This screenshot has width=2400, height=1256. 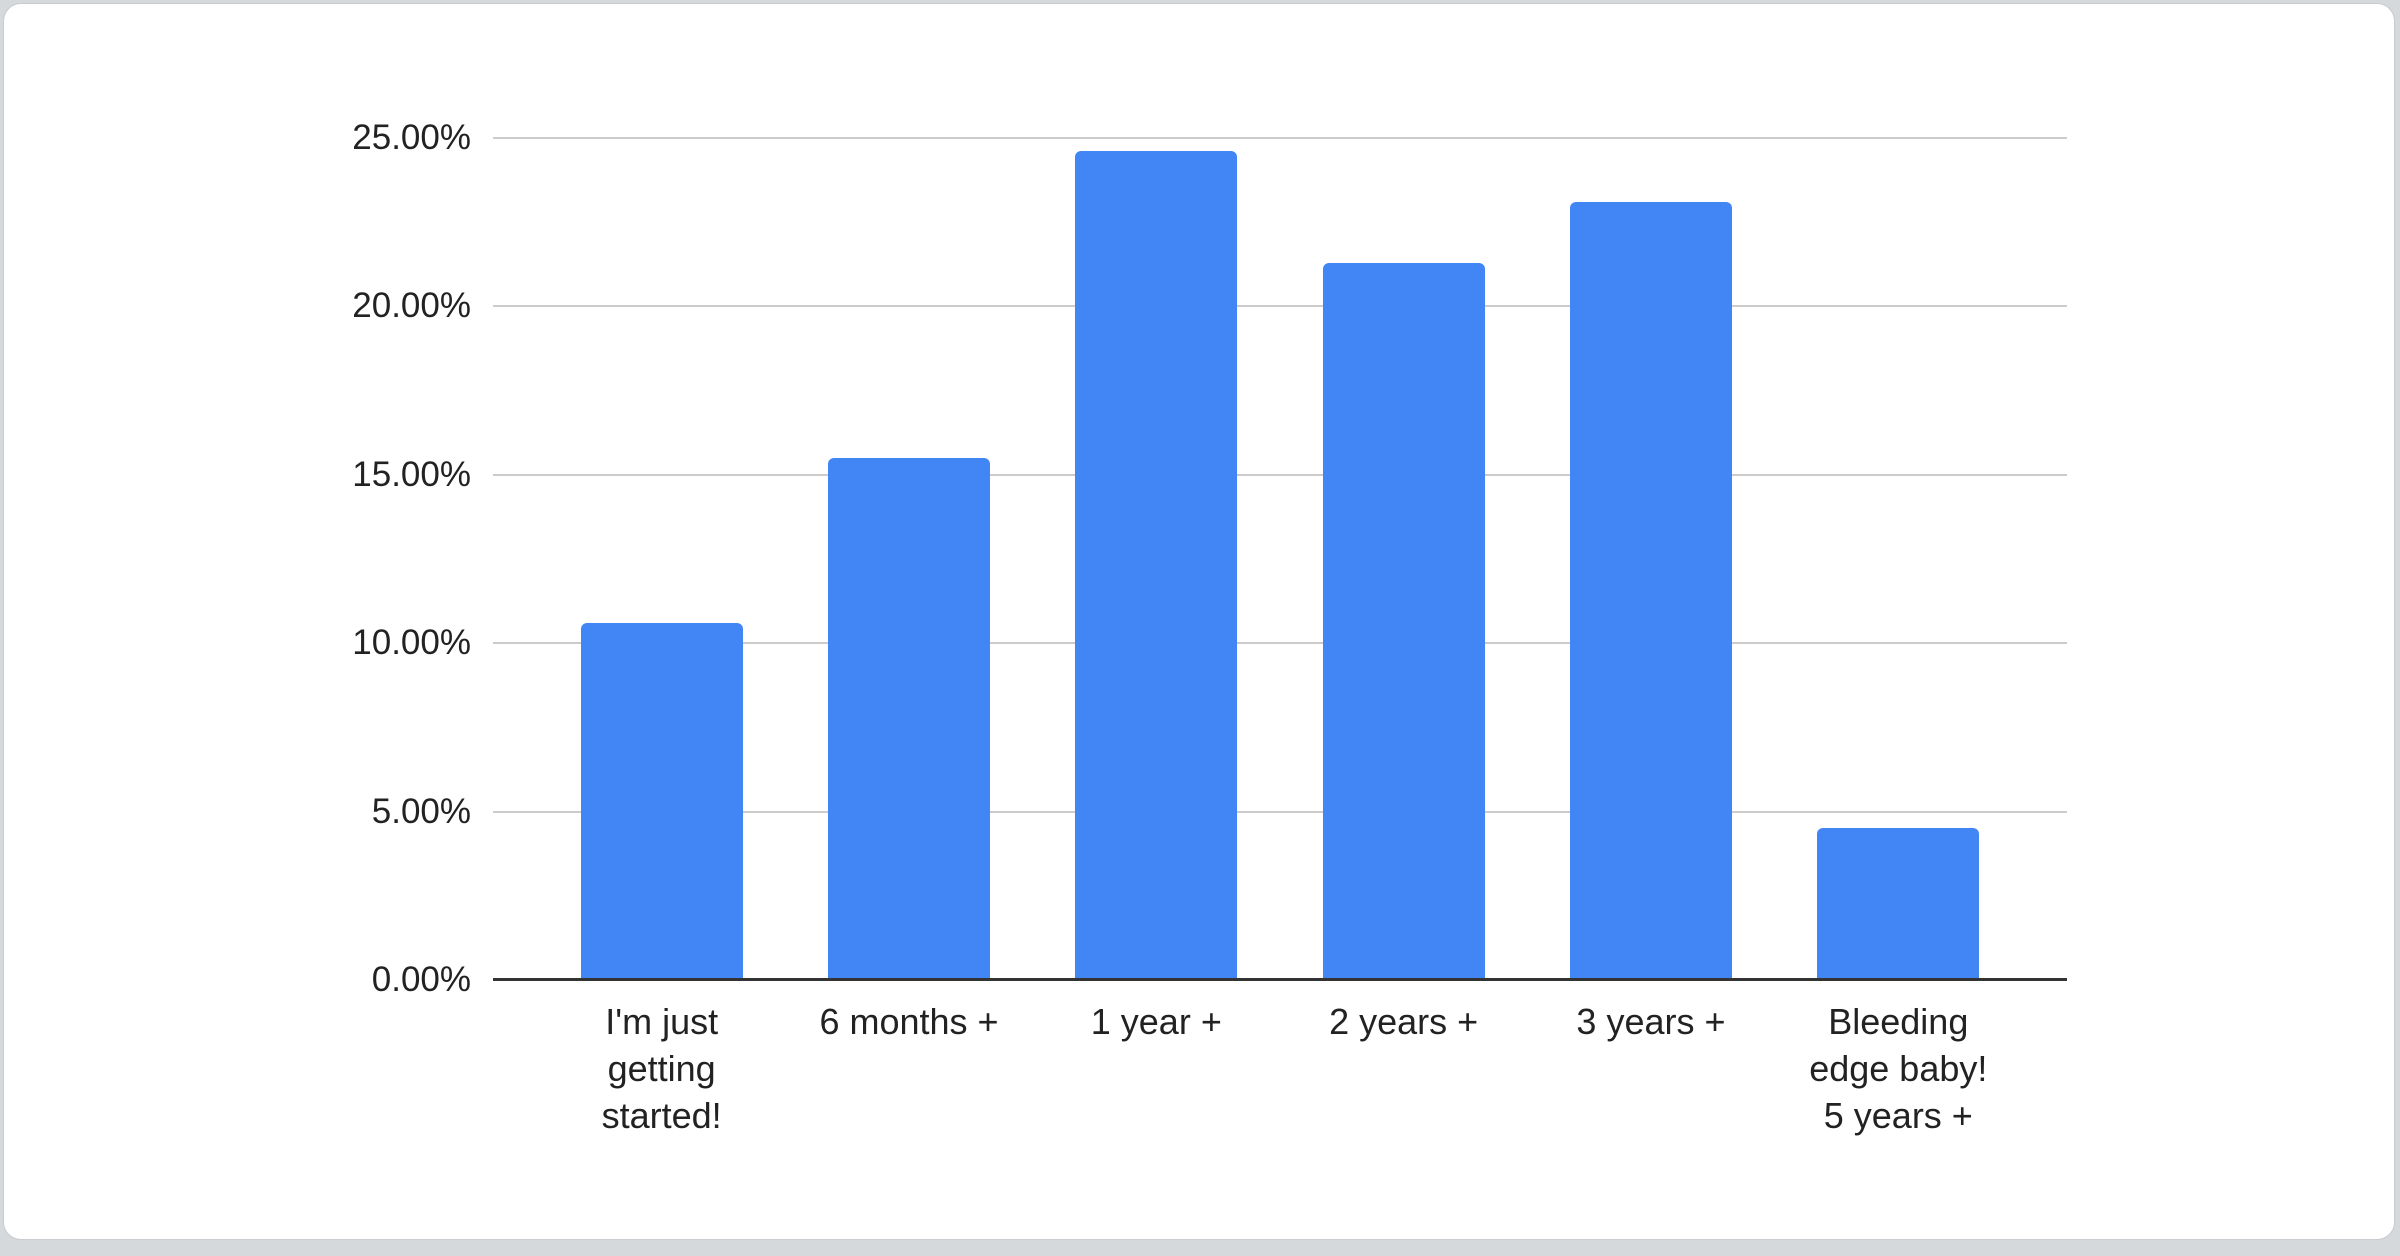 I want to click on y-tick-label: 25.00%, so click(x=411, y=137).